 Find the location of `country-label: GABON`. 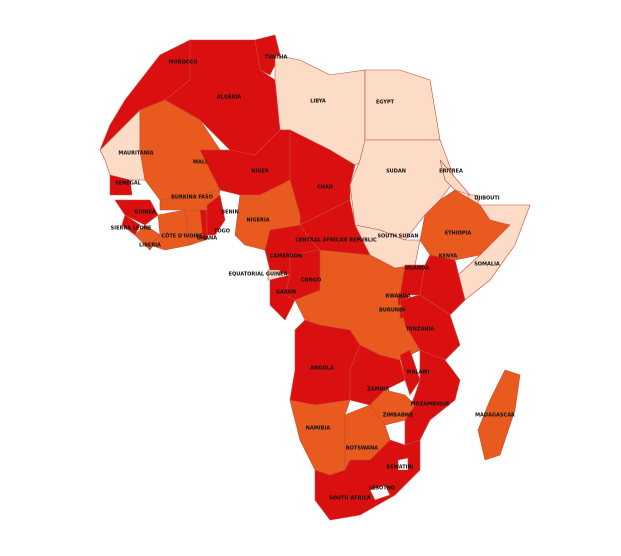

country-label: GABON is located at coordinates (286, 293).